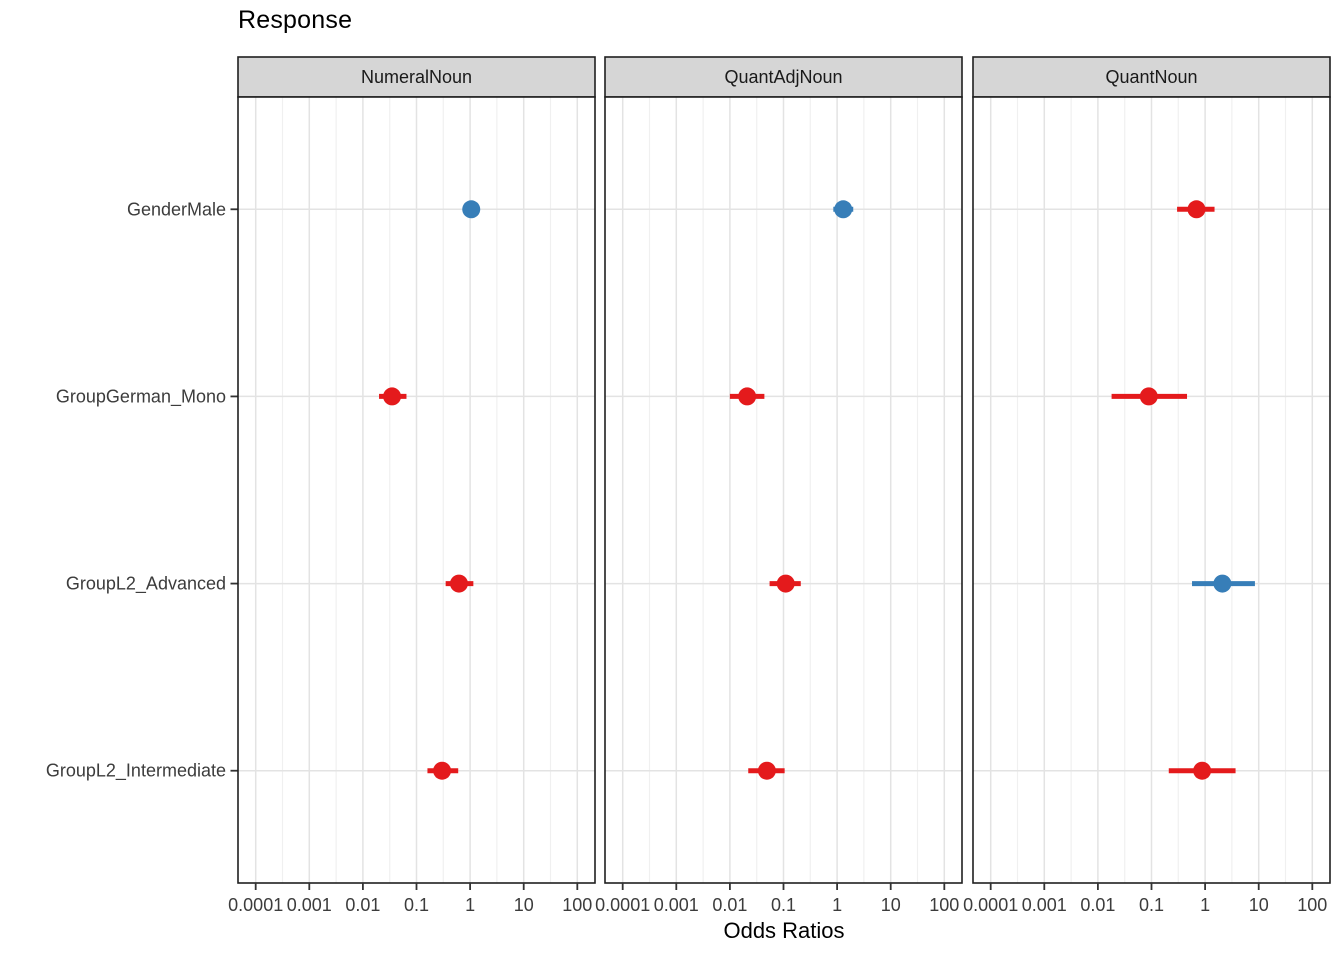 Image resolution: width=1344 pixels, height=960 pixels. I want to click on facet-strip-label: QuantNoun, so click(1151, 77).